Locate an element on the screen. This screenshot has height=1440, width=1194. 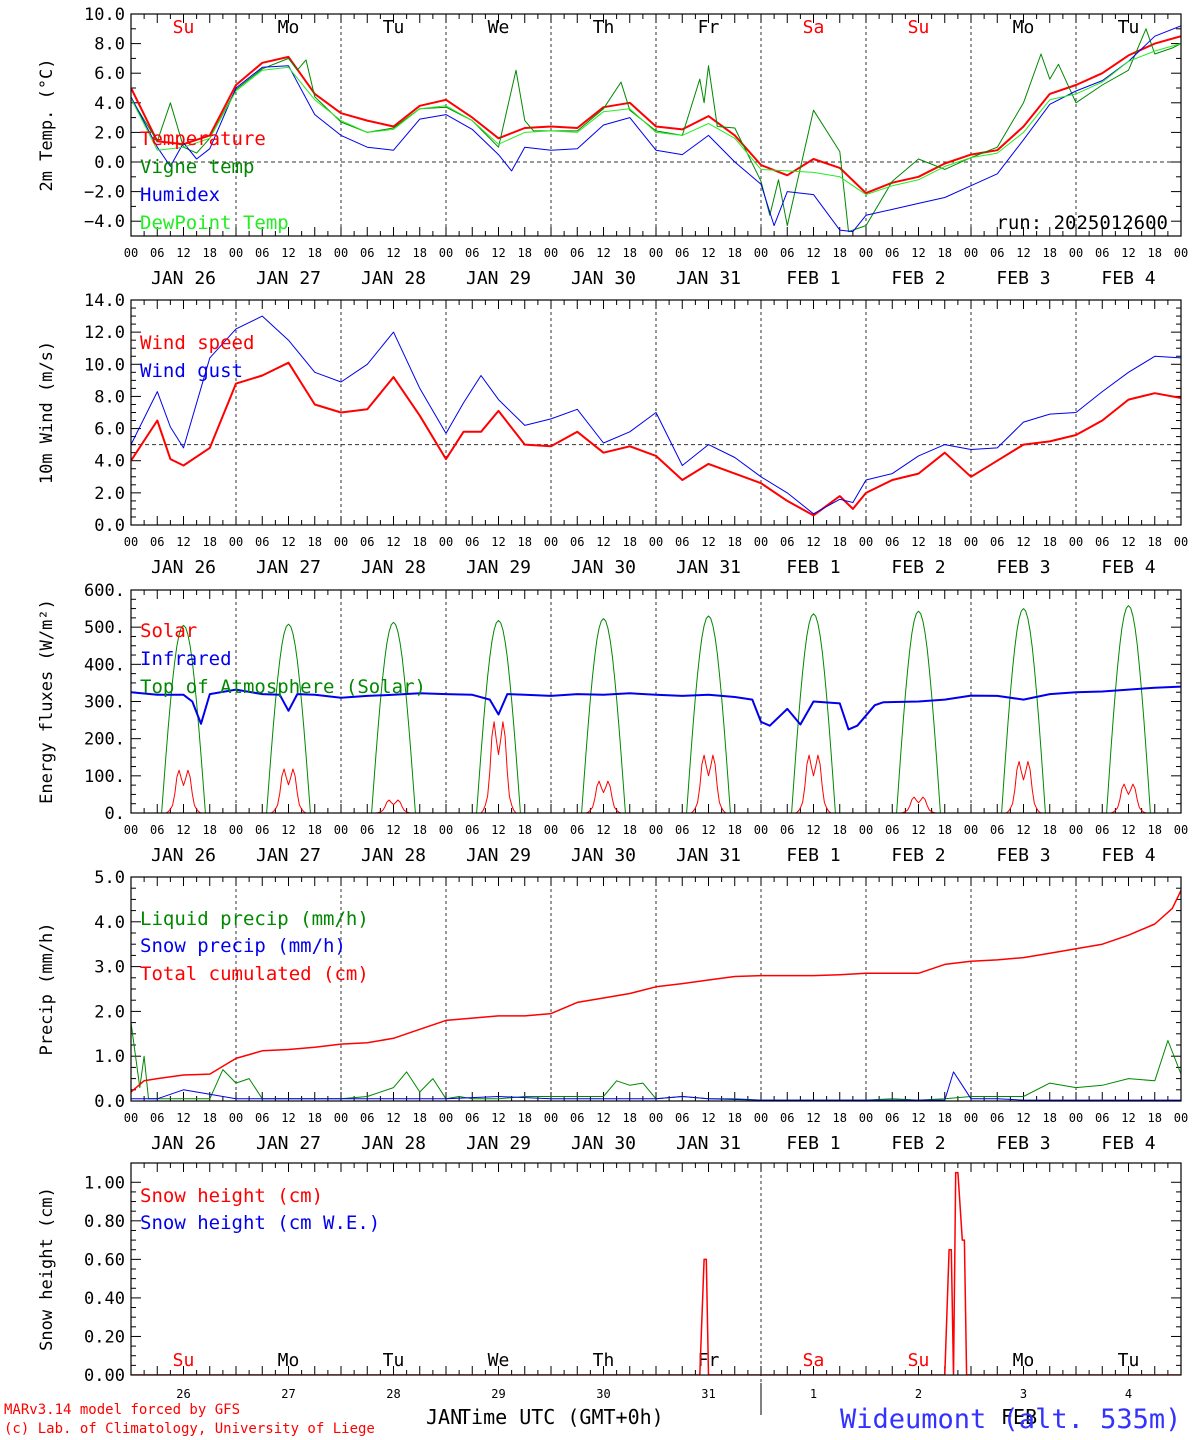
y-axis-label: 10m Wind (m/s) is located at coordinates (47, 412).